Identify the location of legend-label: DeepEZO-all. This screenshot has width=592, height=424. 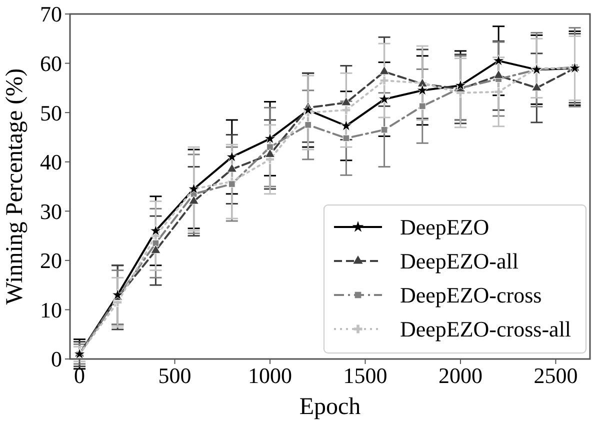
(459, 261).